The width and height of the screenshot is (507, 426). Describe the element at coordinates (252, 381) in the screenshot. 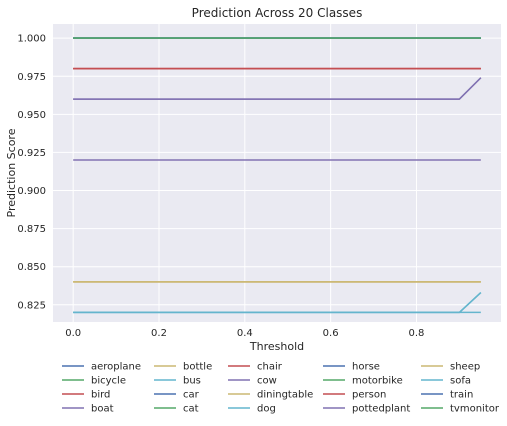

I see `legend-item-cow: cow` at that location.